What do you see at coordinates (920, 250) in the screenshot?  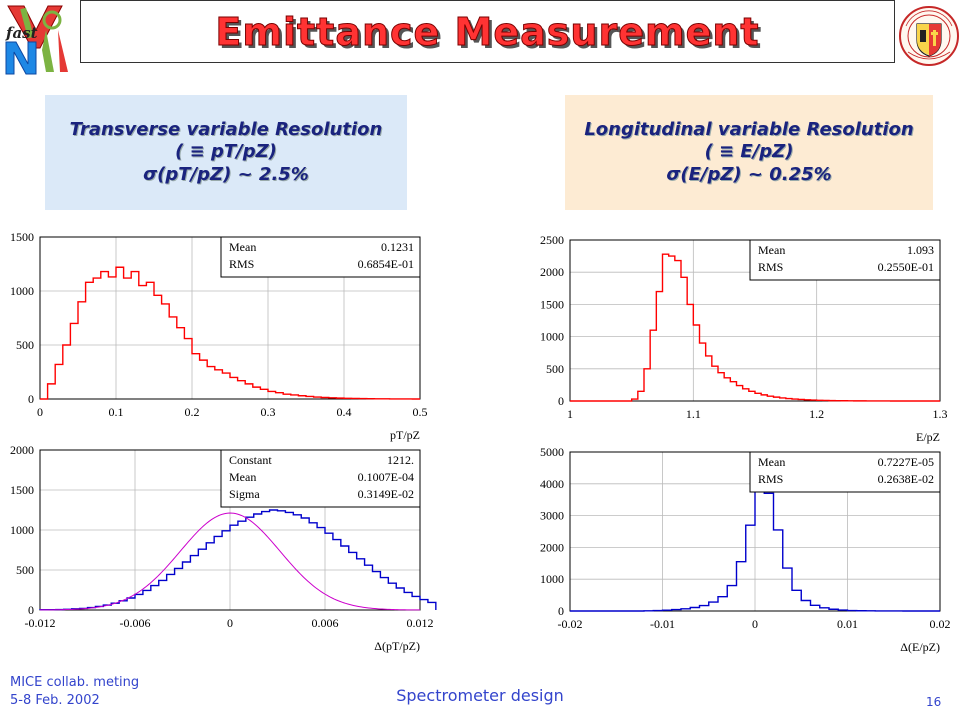 I see `stats-value: 1.093` at bounding box center [920, 250].